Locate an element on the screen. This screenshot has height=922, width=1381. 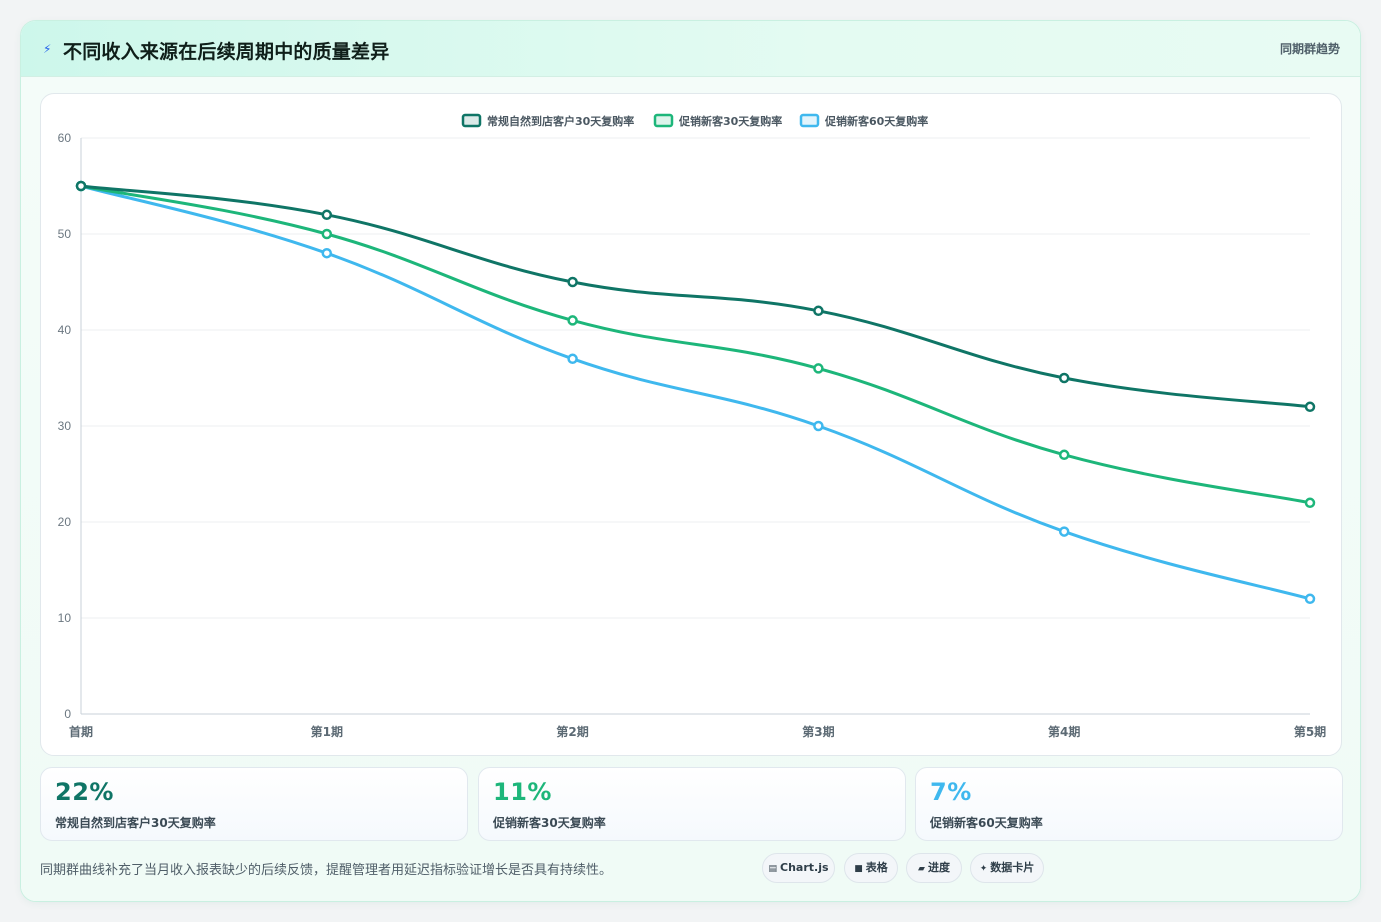
kpi-value: 7% is located at coordinates (951, 792).